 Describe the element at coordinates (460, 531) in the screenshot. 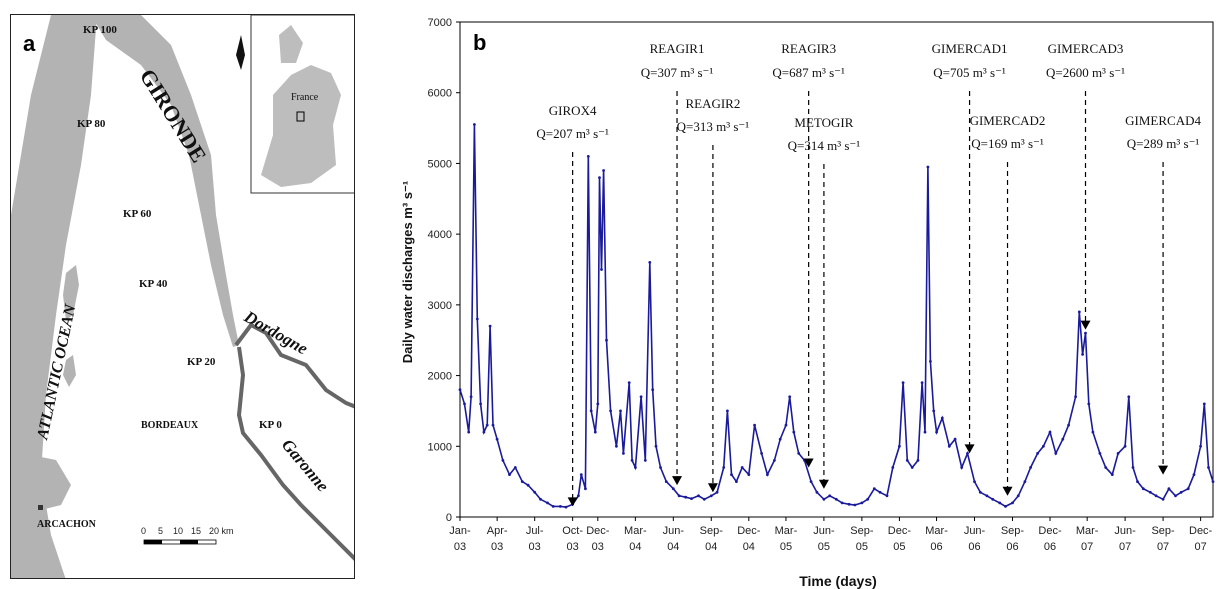

I see `x-tick-label-month: Jan-` at that location.